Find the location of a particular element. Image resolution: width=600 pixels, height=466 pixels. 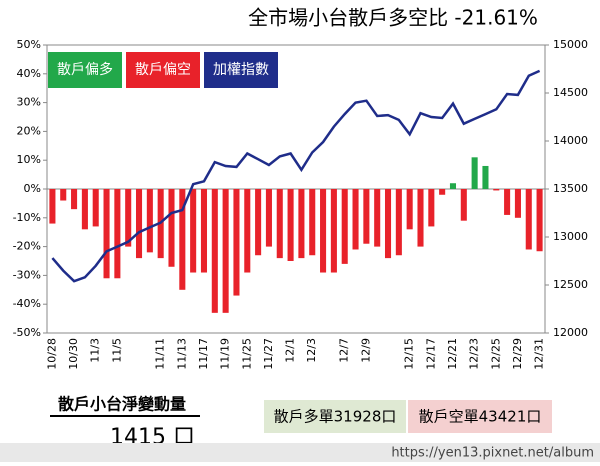

y2-tick-label: 14500 is located at coordinates (570, 92).